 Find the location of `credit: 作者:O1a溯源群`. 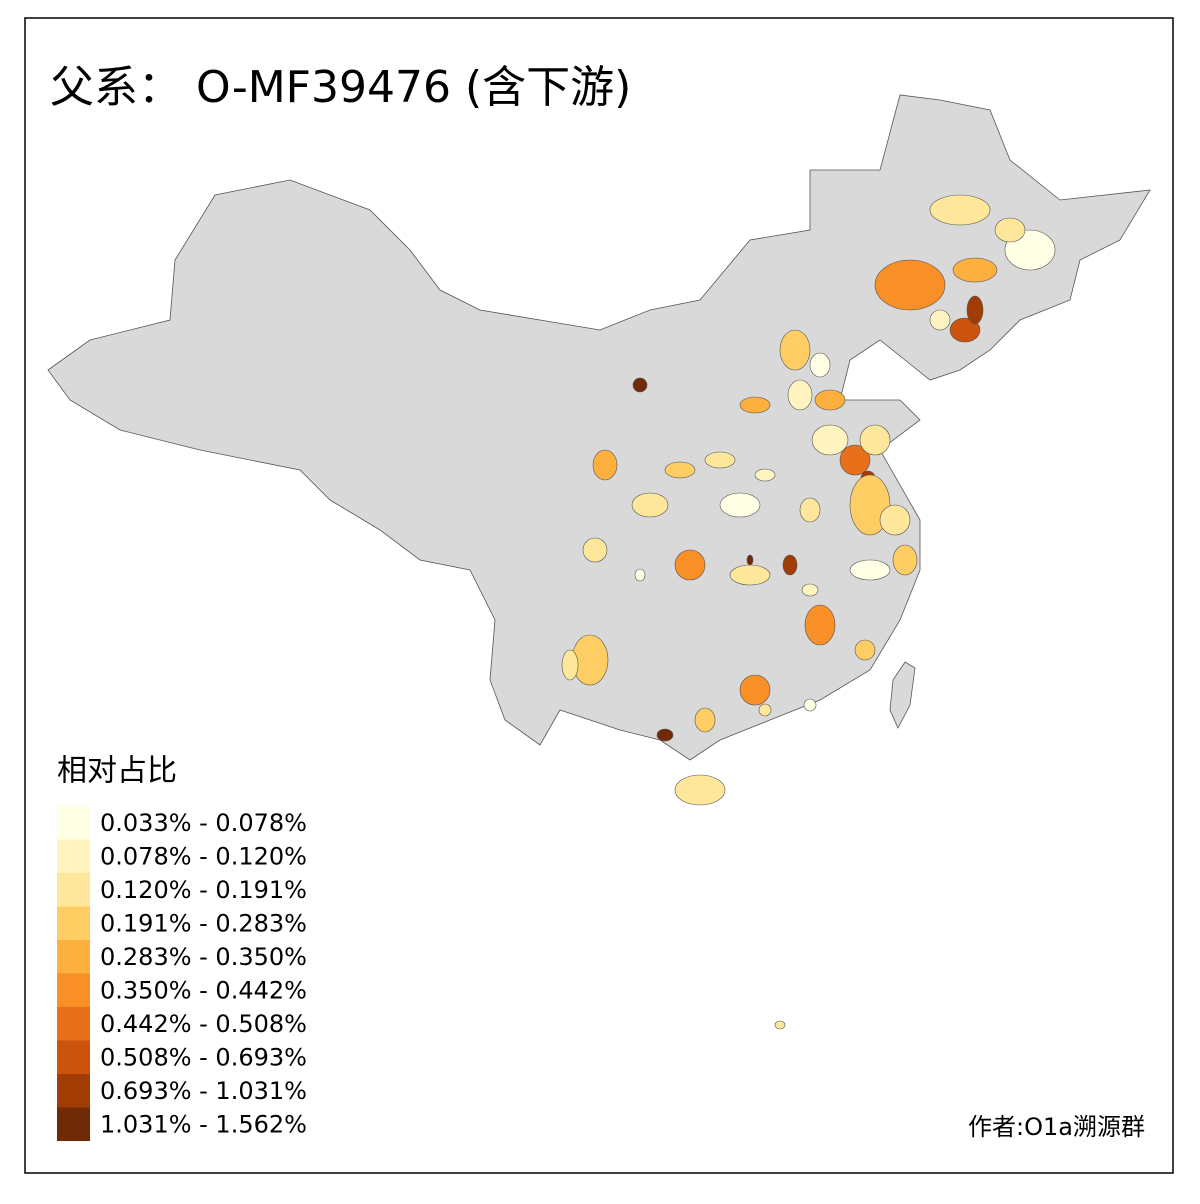

credit: 作者:O1a溯源群 is located at coordinates (1056, 1127).